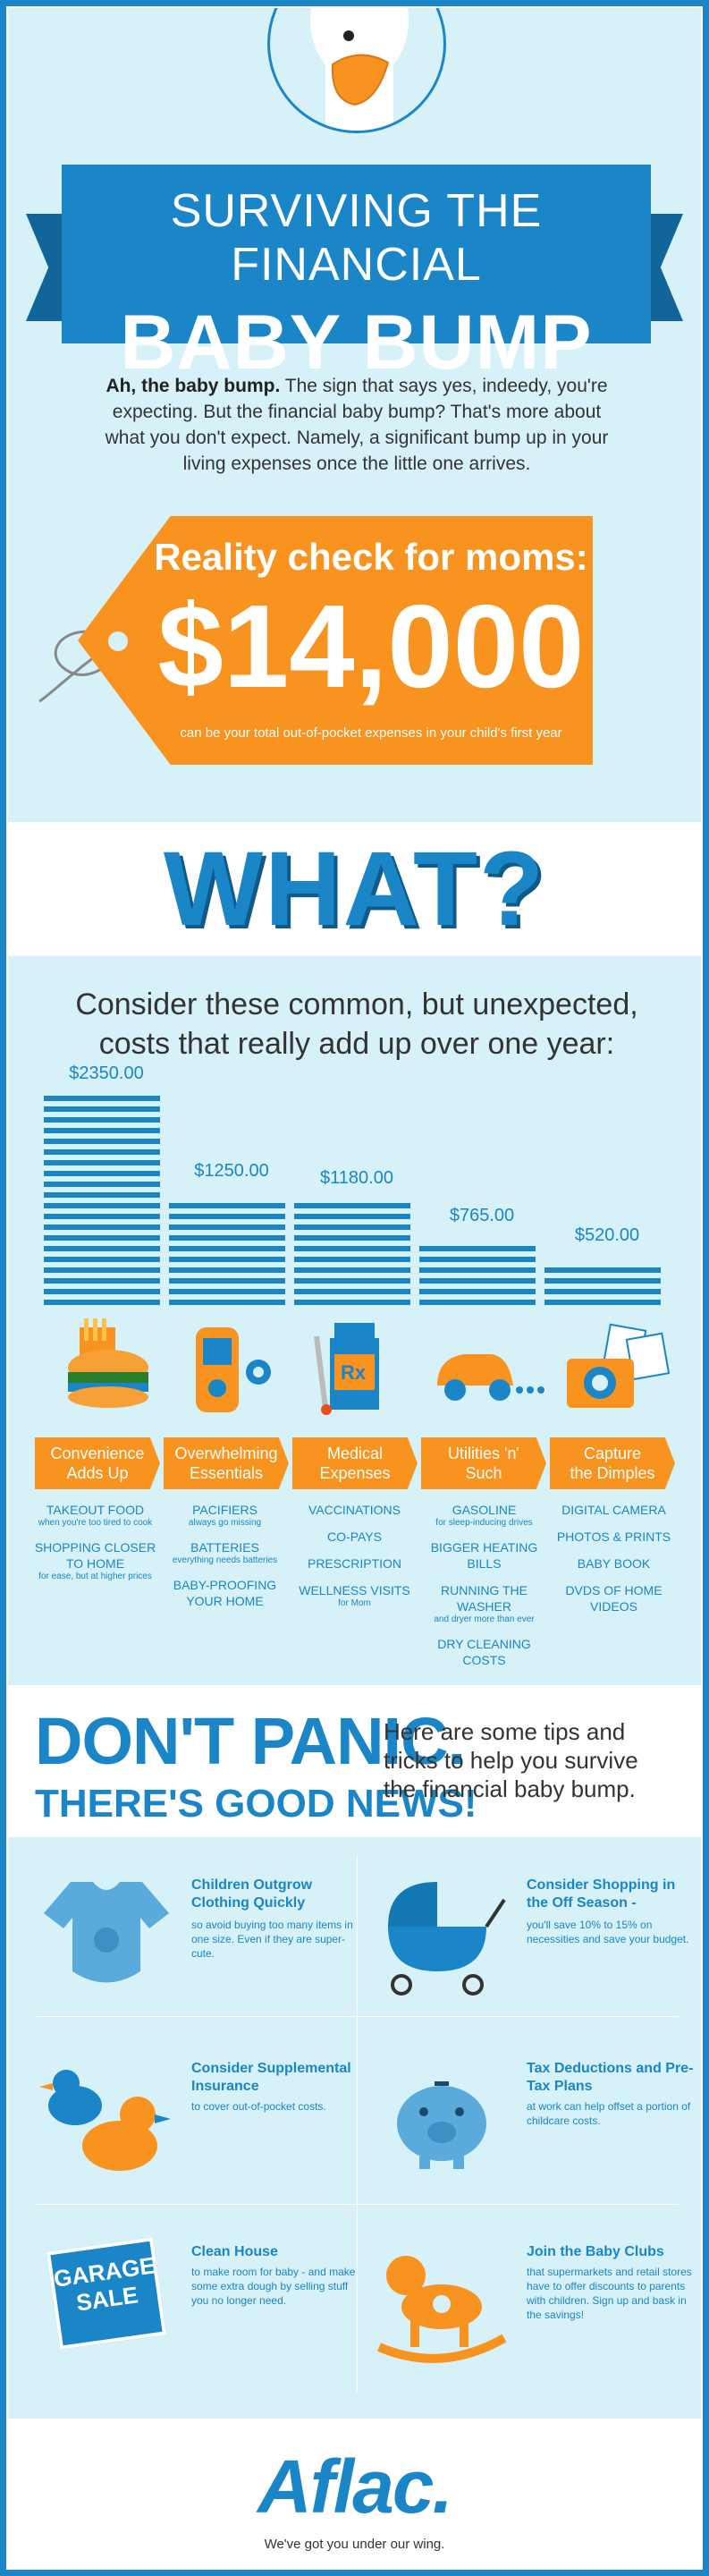 The width and height of the screenshot is (709, 2576). I want to click on tip-title: Tax Deductions and Pre-Tax Plans, so click(611, 2077).